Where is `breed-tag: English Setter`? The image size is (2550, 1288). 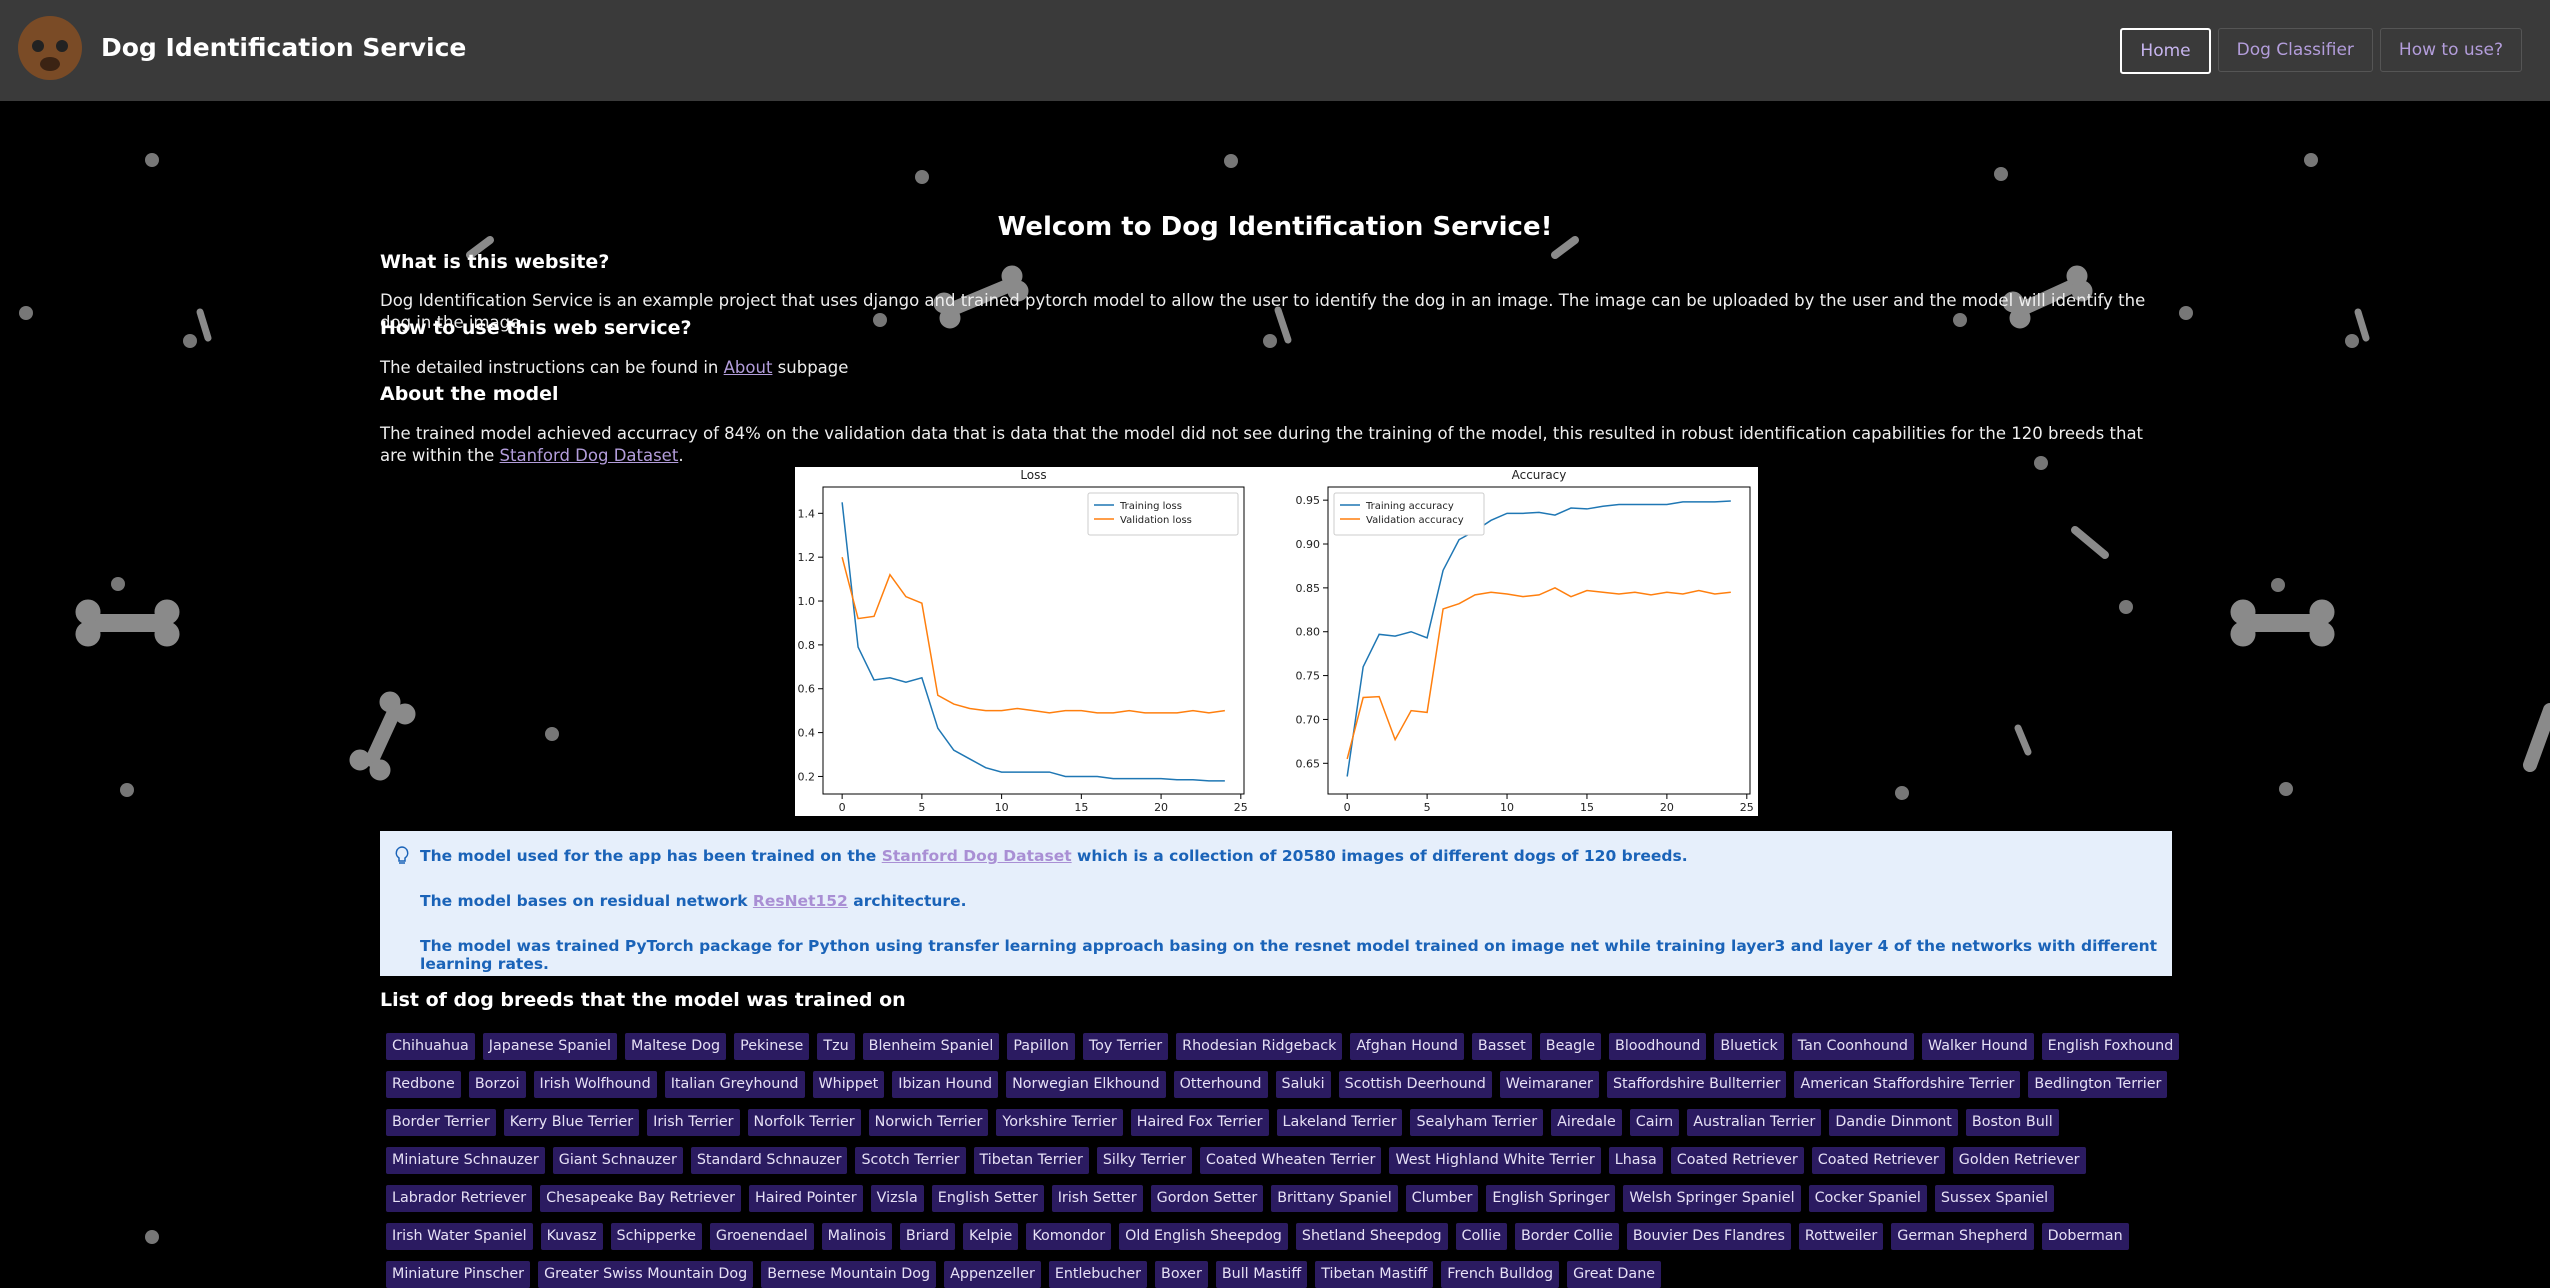
breed-tag: English Setter is located at coordinates (987, 1198).